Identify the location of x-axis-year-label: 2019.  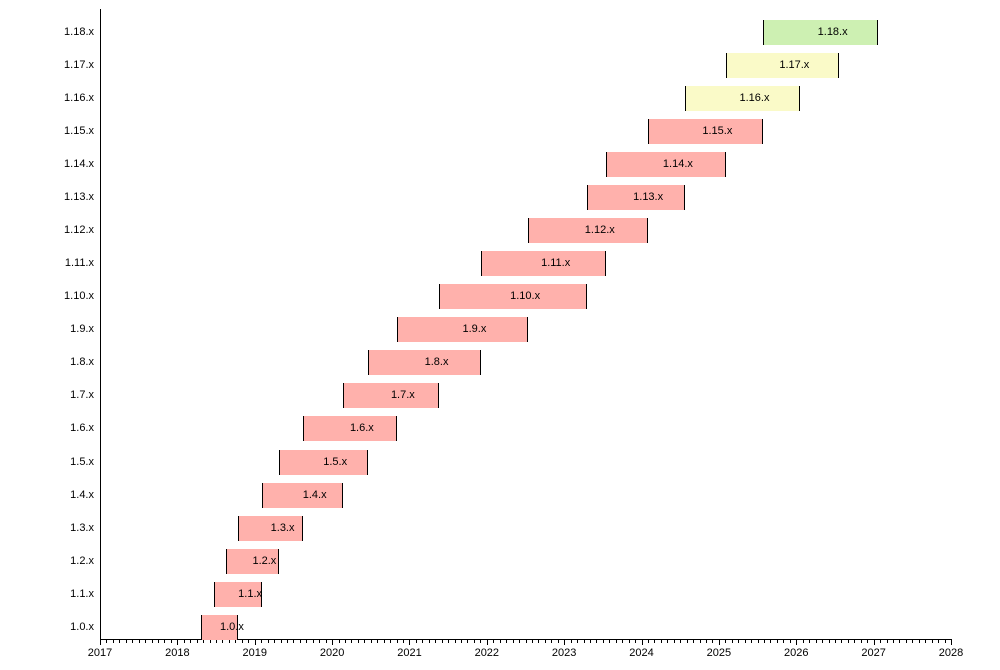
(254, 653).